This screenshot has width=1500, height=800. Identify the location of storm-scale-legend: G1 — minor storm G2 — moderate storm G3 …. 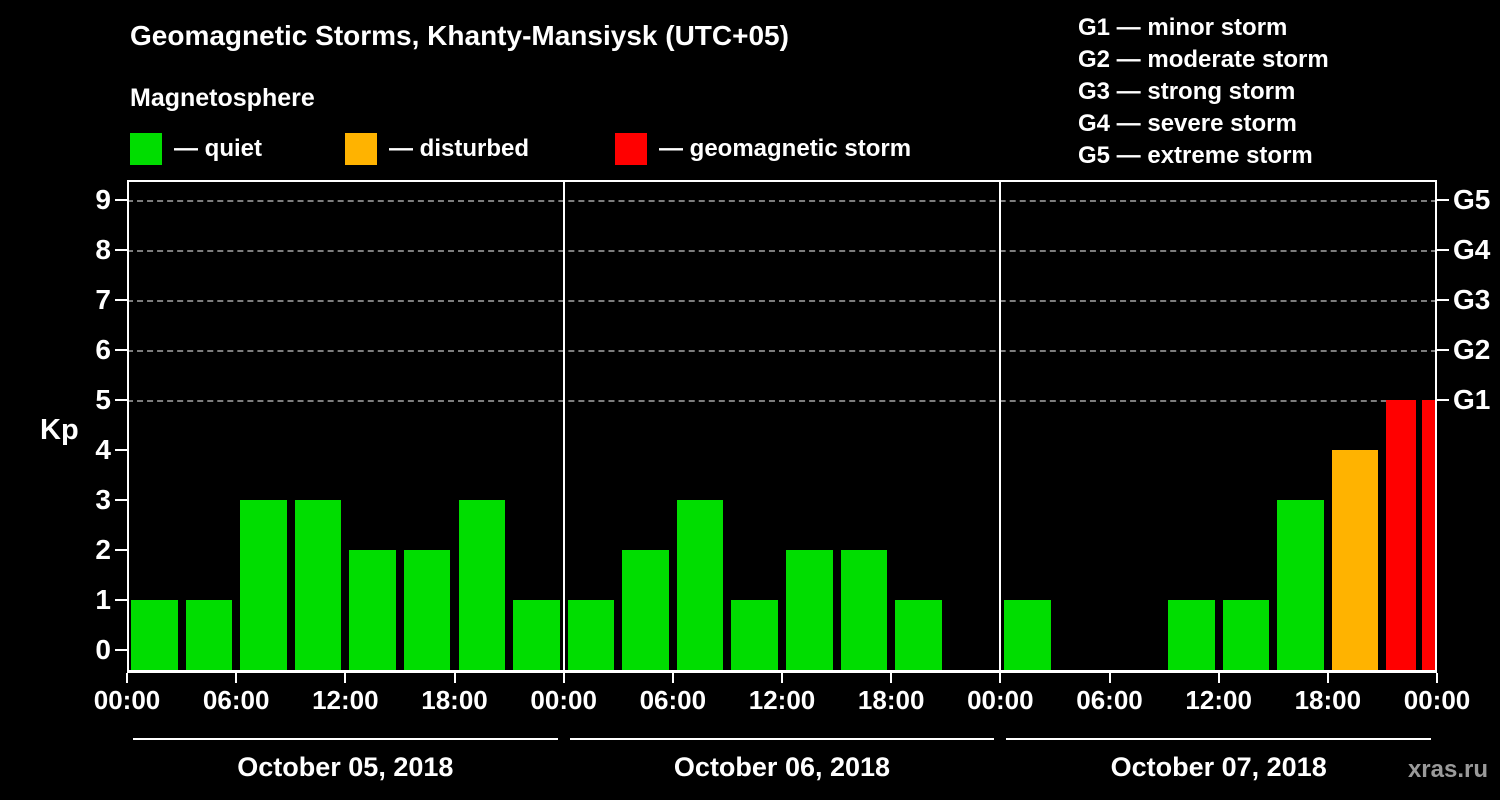
(1203, 92).